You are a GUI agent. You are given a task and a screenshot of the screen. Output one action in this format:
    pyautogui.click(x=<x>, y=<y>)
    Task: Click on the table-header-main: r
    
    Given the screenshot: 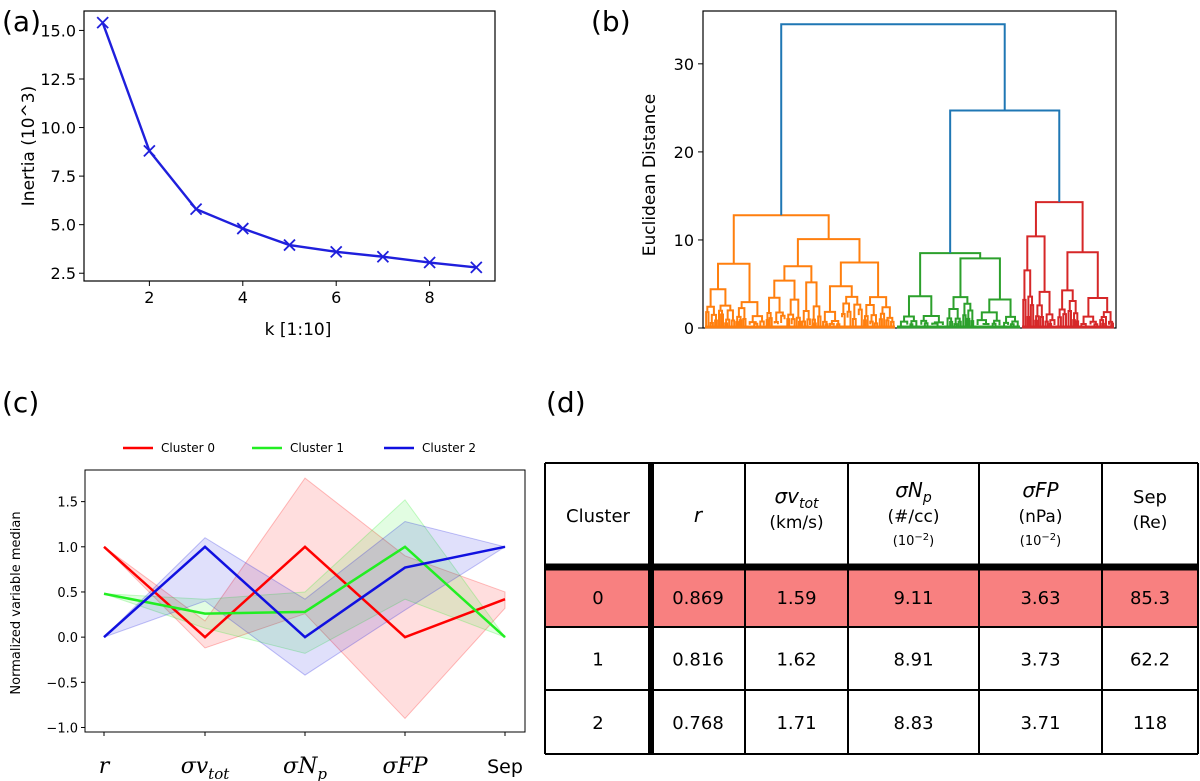 What is the action you would take?
    pyautogui.click(x=699, y=515)
    